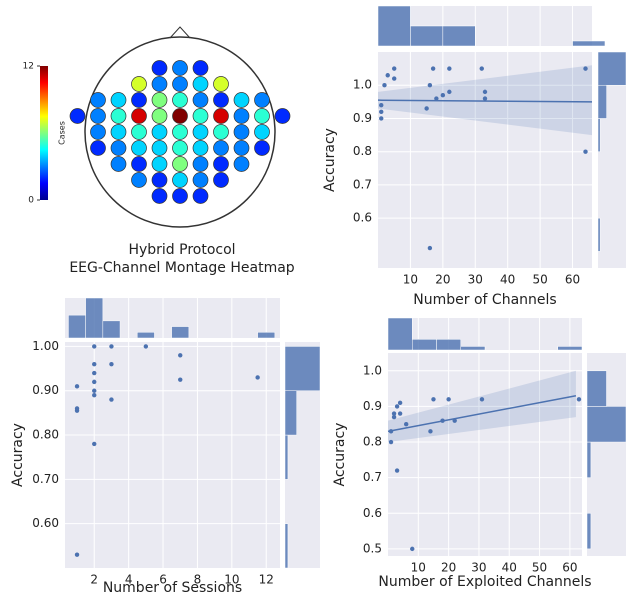 The image size is (628, 597). What do you see at coordinates (45, 479) in the screenshot?
I see `y-tick-label: 0.70` at bounding box center [45, 479].